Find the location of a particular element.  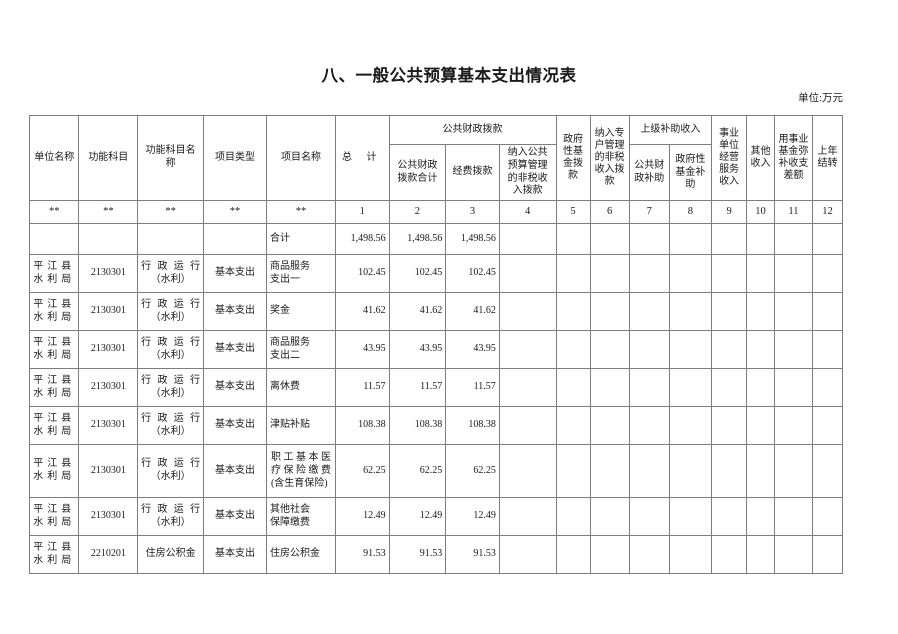

cell-total: 41.62 is located at coordinates (362, 312).